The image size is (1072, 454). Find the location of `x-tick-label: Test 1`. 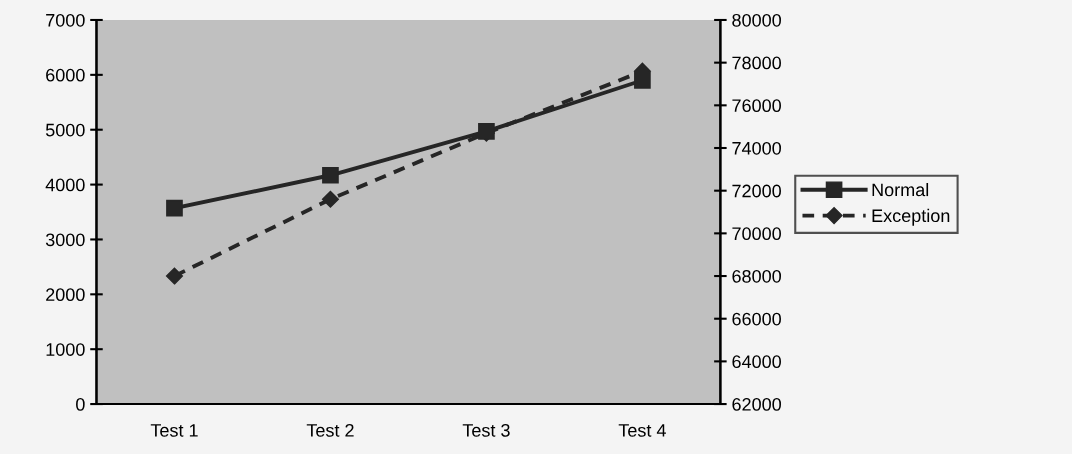

x-tick-label: Test 1 is located at coordinates (174, 430).